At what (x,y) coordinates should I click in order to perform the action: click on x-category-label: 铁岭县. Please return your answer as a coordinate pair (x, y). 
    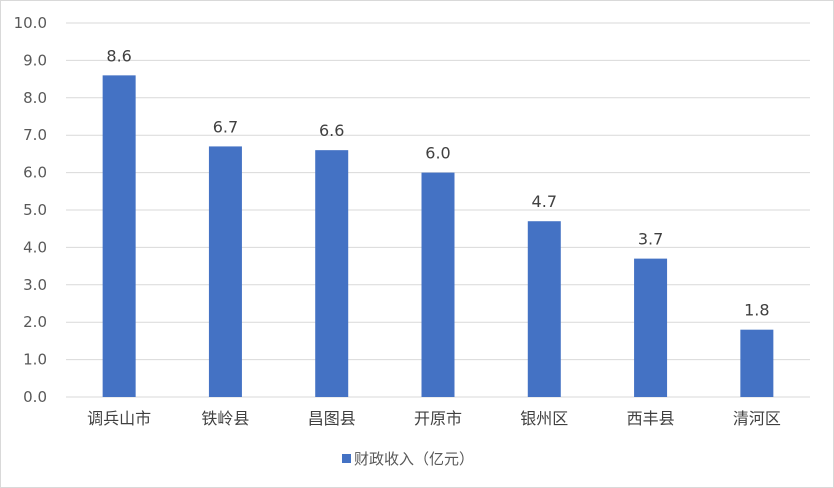
    Looking at the image, I should click on (225, 418).